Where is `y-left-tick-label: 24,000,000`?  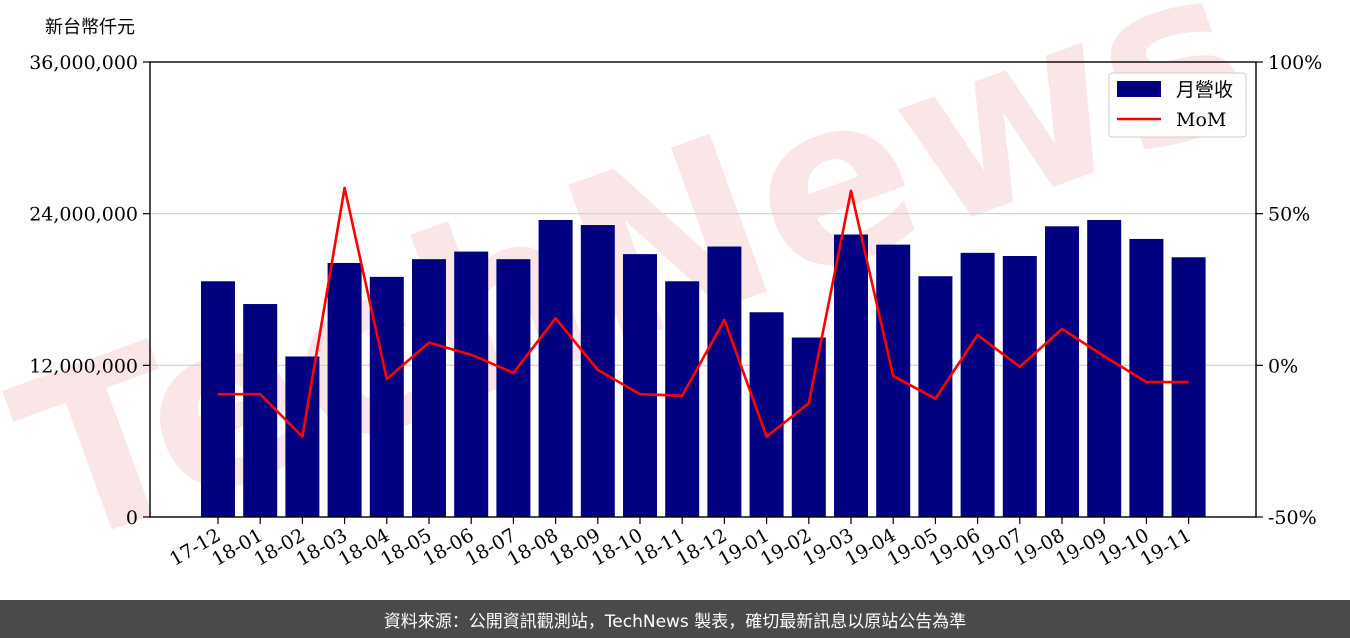
y-left-tick-label: 24,000,000 is located at coordinates (83, 215).